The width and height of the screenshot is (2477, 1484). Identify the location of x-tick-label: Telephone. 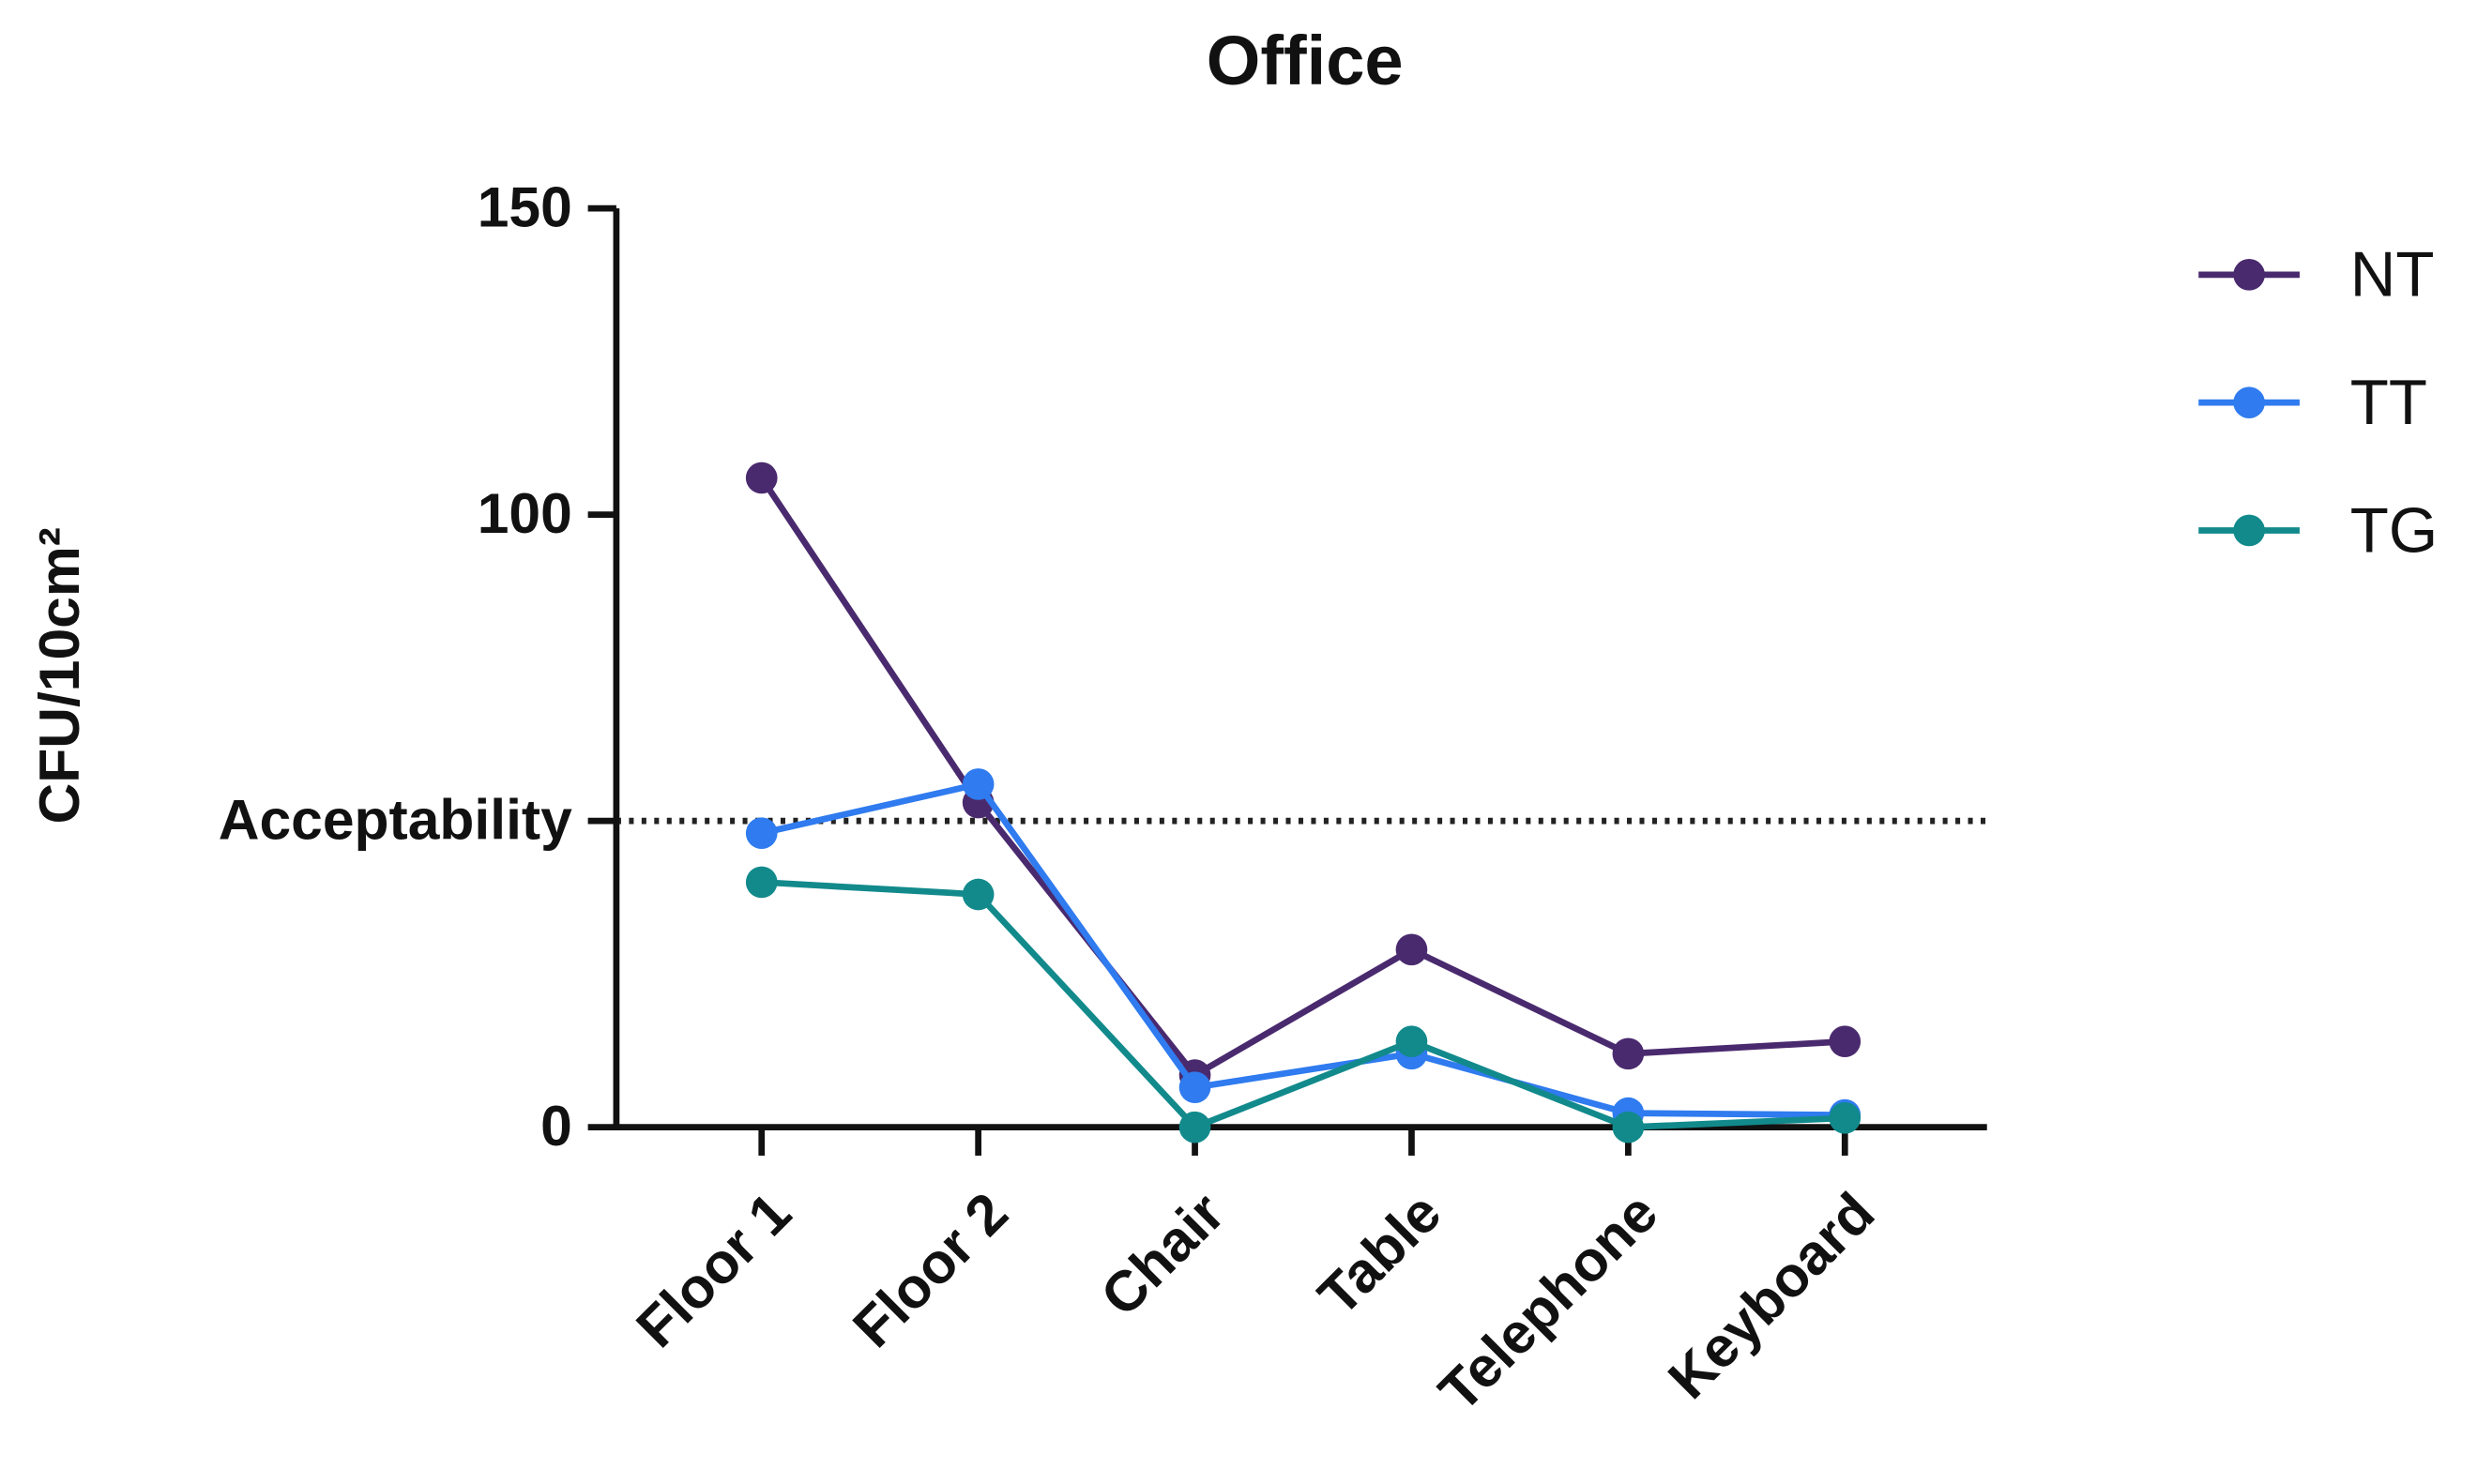
(1547, 1302).